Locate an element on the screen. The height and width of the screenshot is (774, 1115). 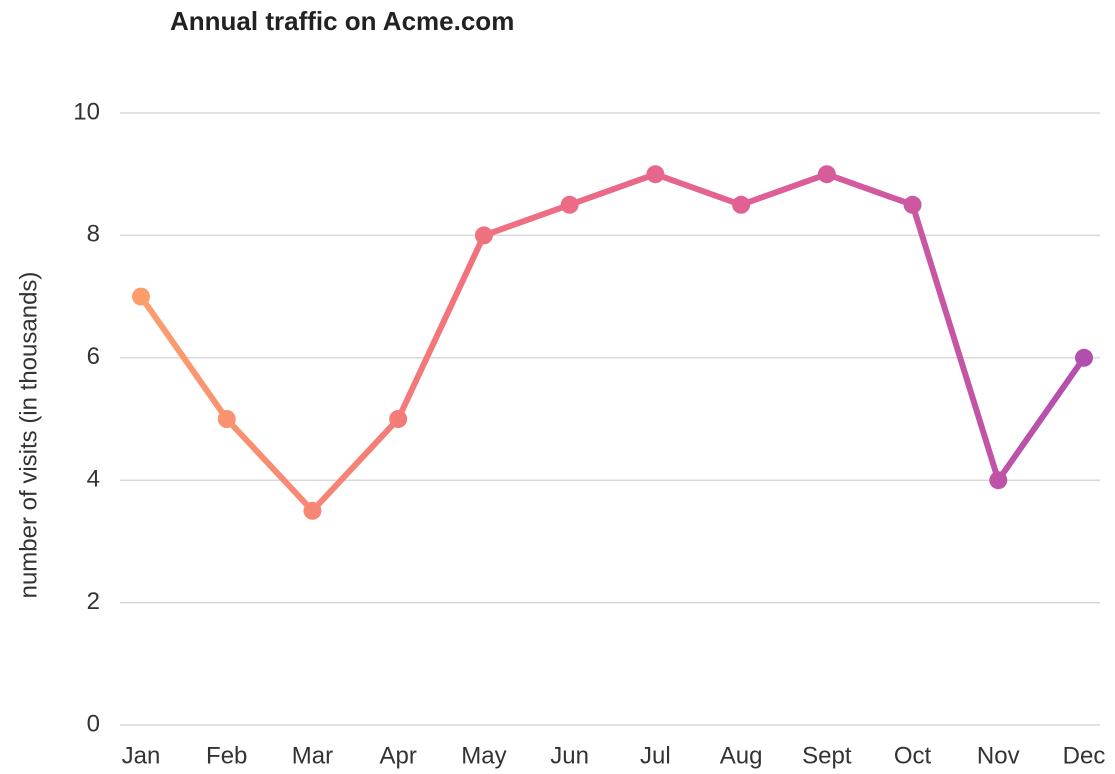
x-tick-label: Apr is located at coordinates (398, 755).